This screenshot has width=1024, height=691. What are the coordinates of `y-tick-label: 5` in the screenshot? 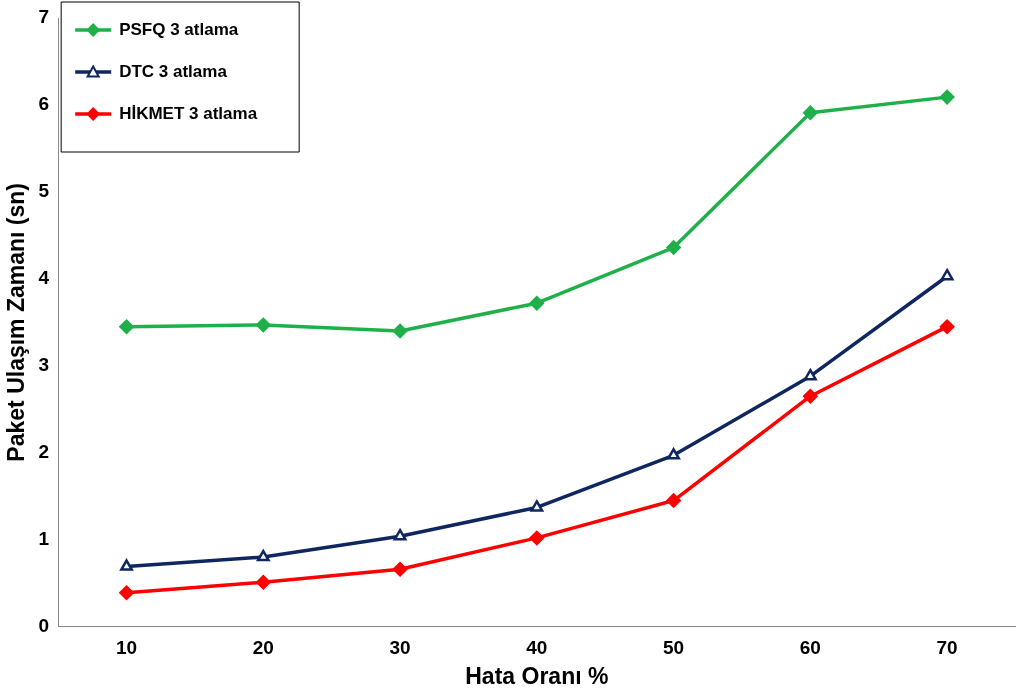 It's located at (44, 191).